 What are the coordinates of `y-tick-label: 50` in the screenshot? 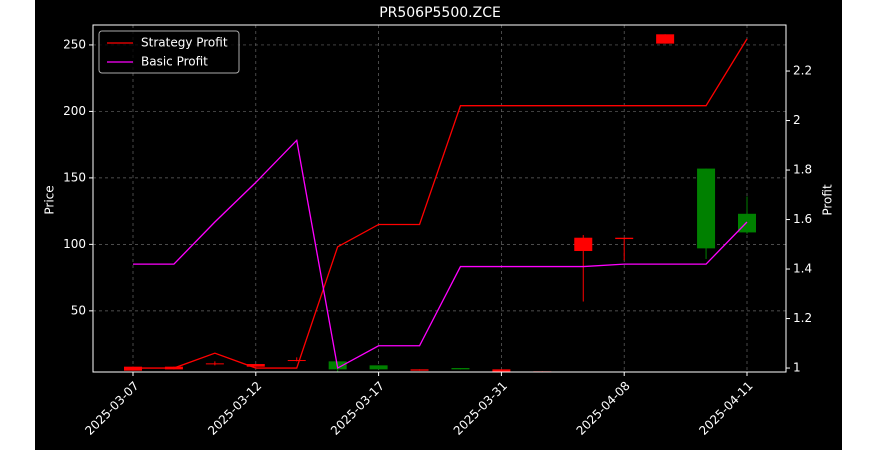 It's located at (78, 310).